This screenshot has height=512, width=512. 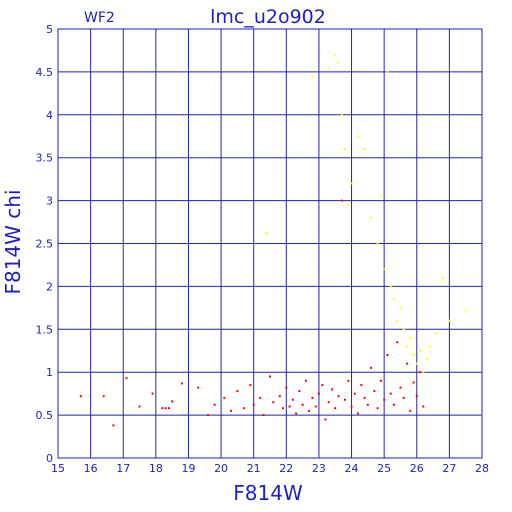 I want to click on x-tick-label: 23, so click(x=319, y=468).